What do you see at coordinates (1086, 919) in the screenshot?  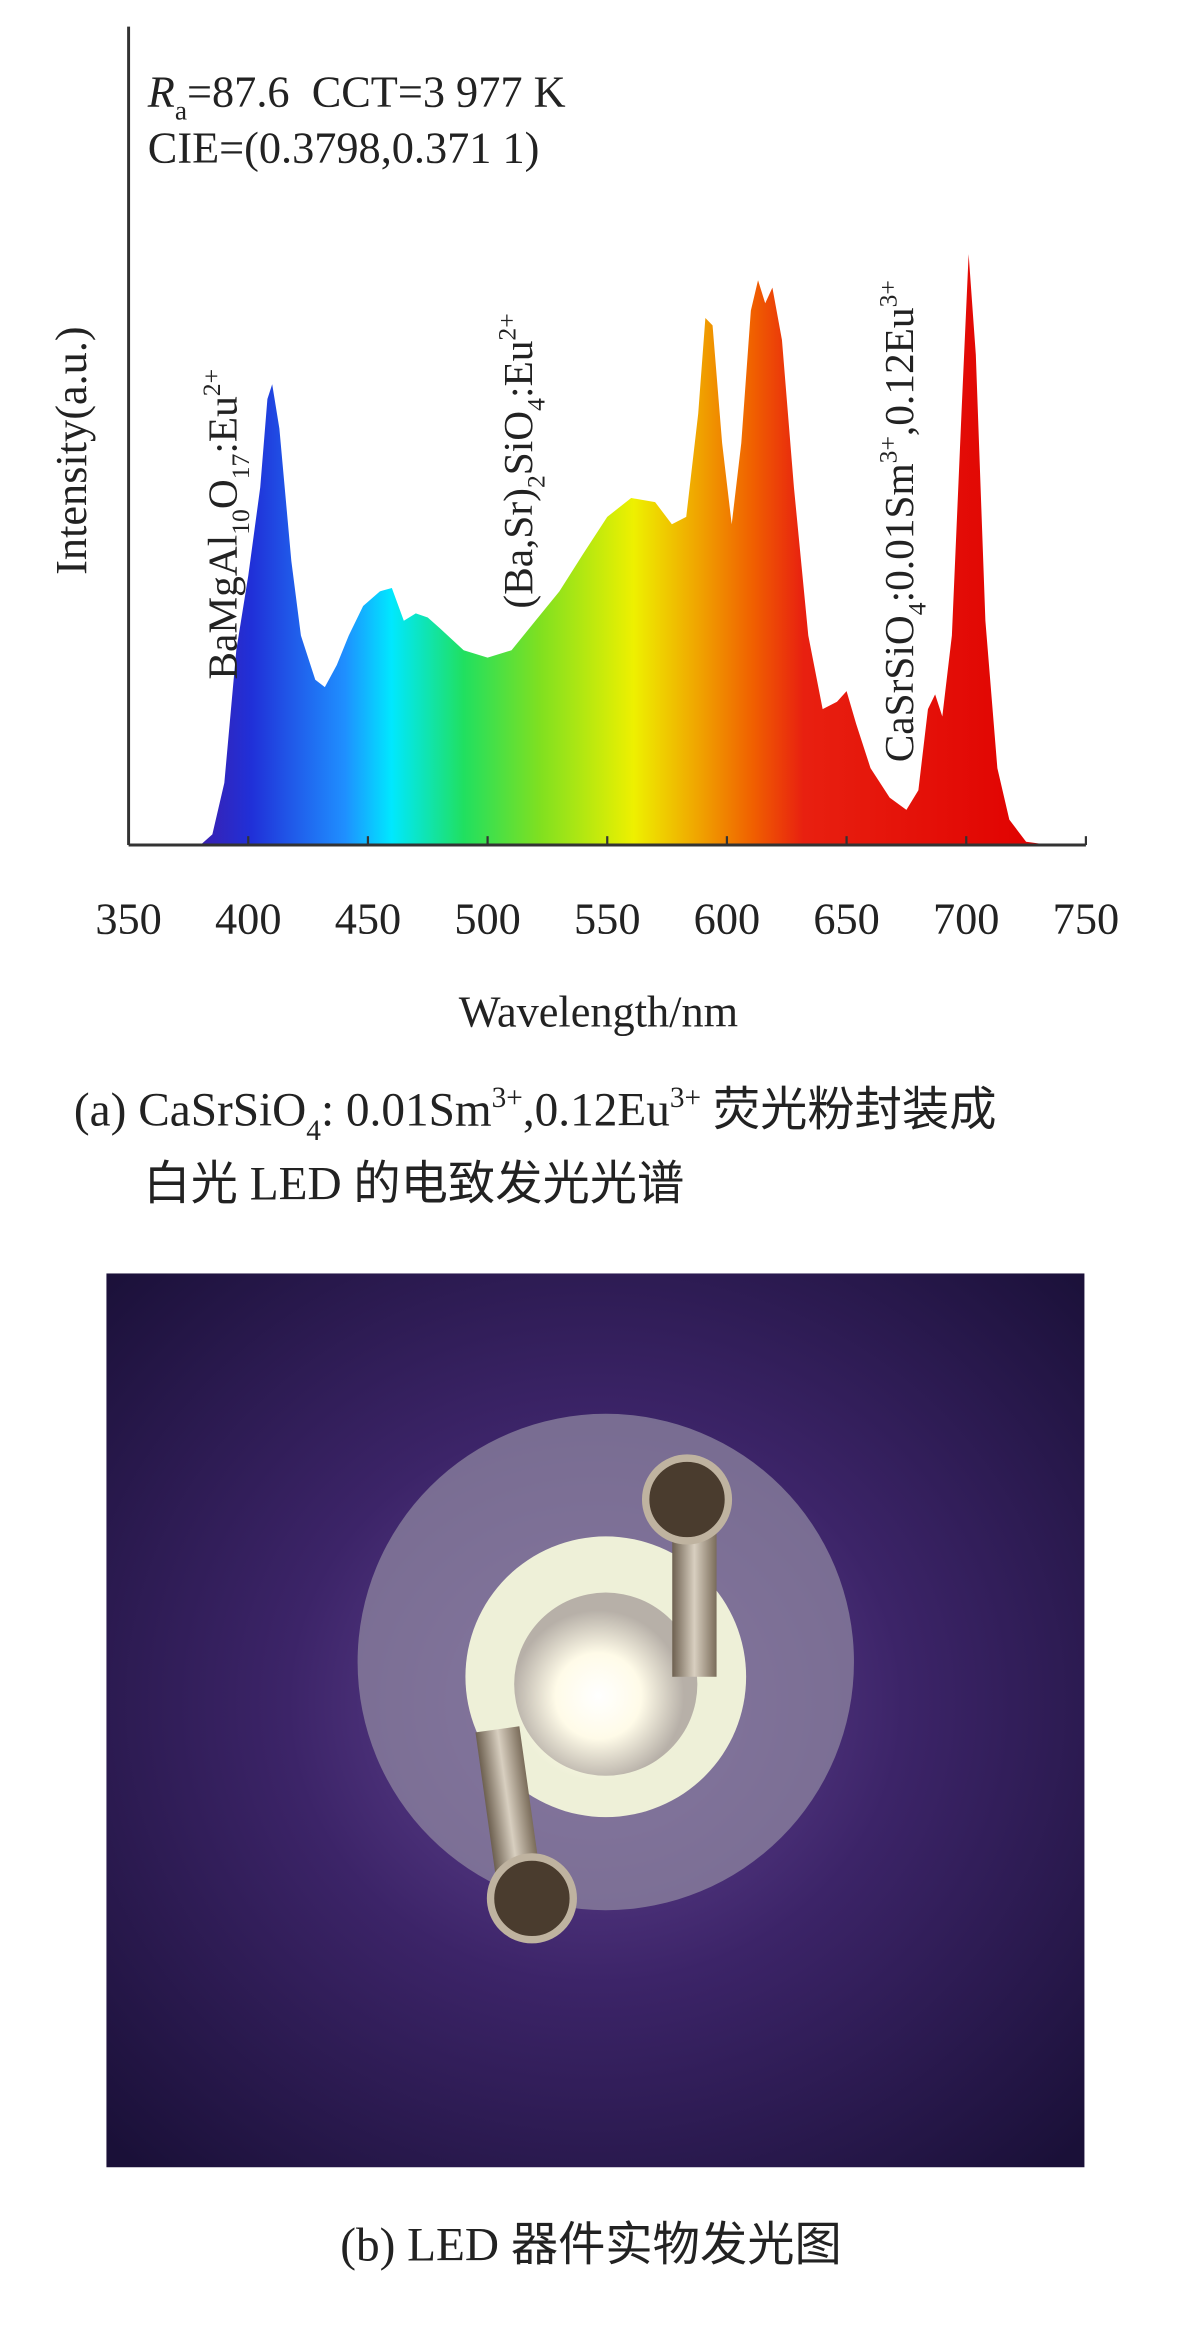 I see `x-tick-label: 750` at bounding box center [1086, 919].